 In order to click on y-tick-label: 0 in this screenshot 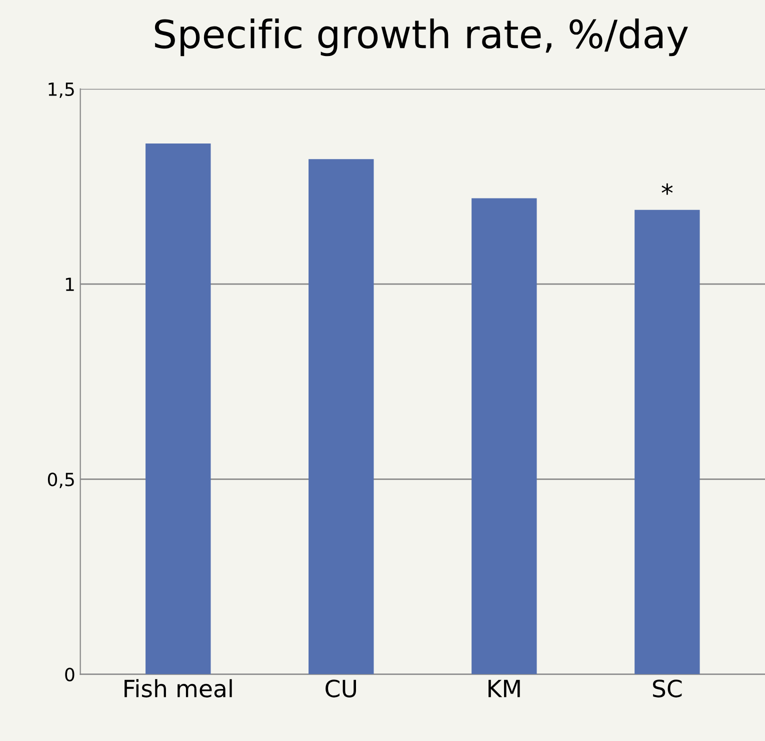, I will do `click(69, 675)`.